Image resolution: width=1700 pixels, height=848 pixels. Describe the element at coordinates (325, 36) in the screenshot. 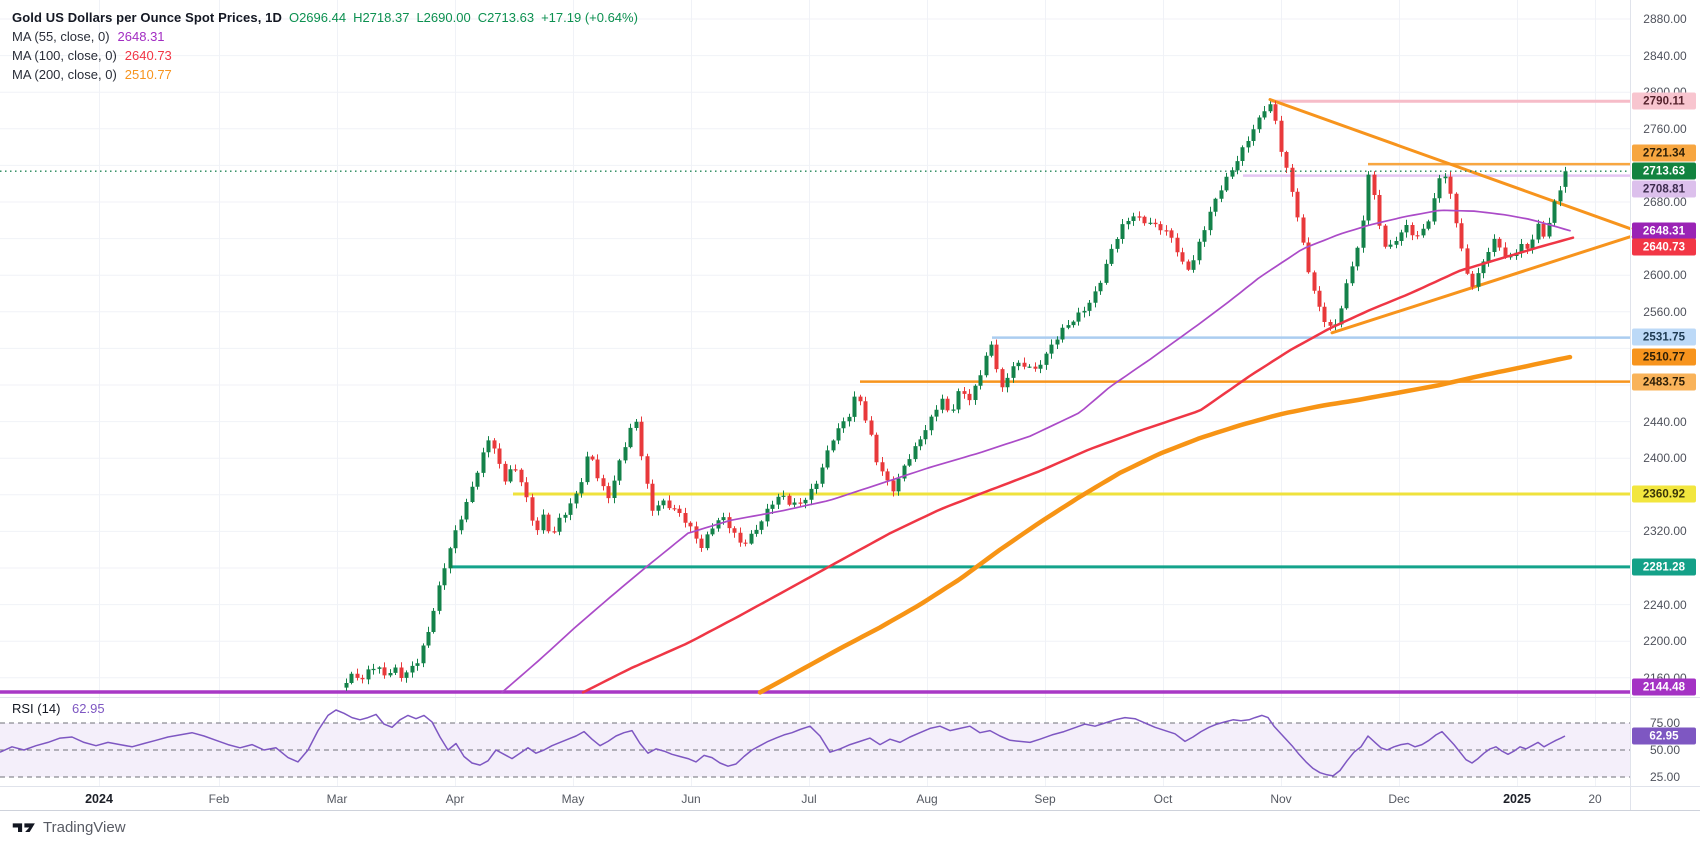

I see `ma55-legend-row: MA (55, close, 0) 2648.31` at that location.